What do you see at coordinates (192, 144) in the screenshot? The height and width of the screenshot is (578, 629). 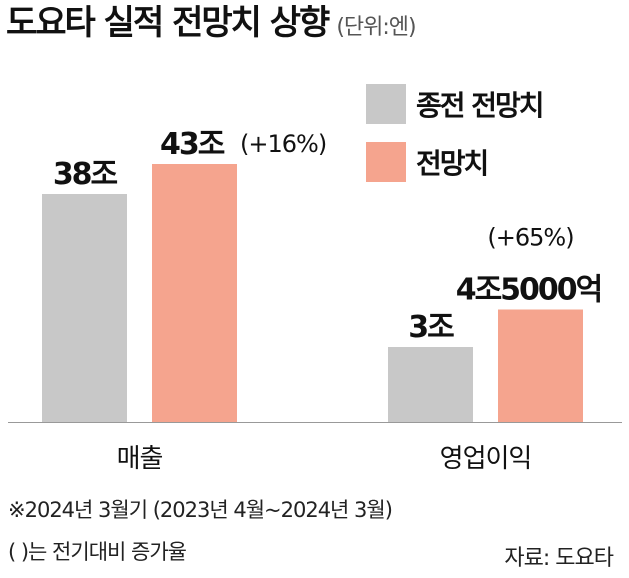 I see `data-label-0-1: 43조` at bounding box center [192, 144].